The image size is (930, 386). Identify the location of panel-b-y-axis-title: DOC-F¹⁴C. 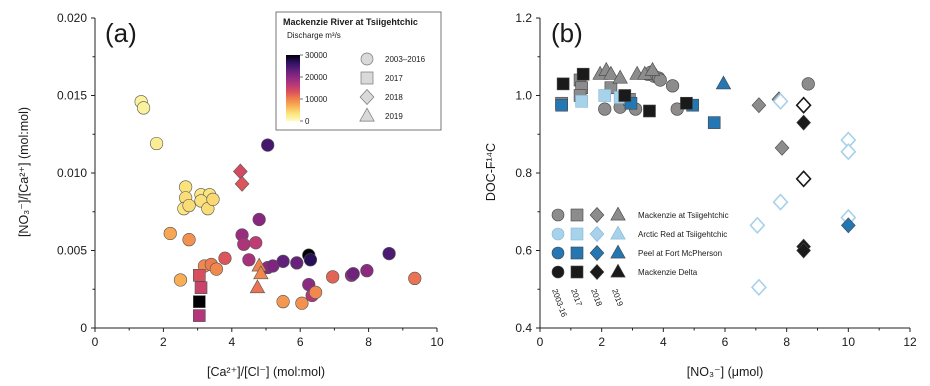
(491, 172).